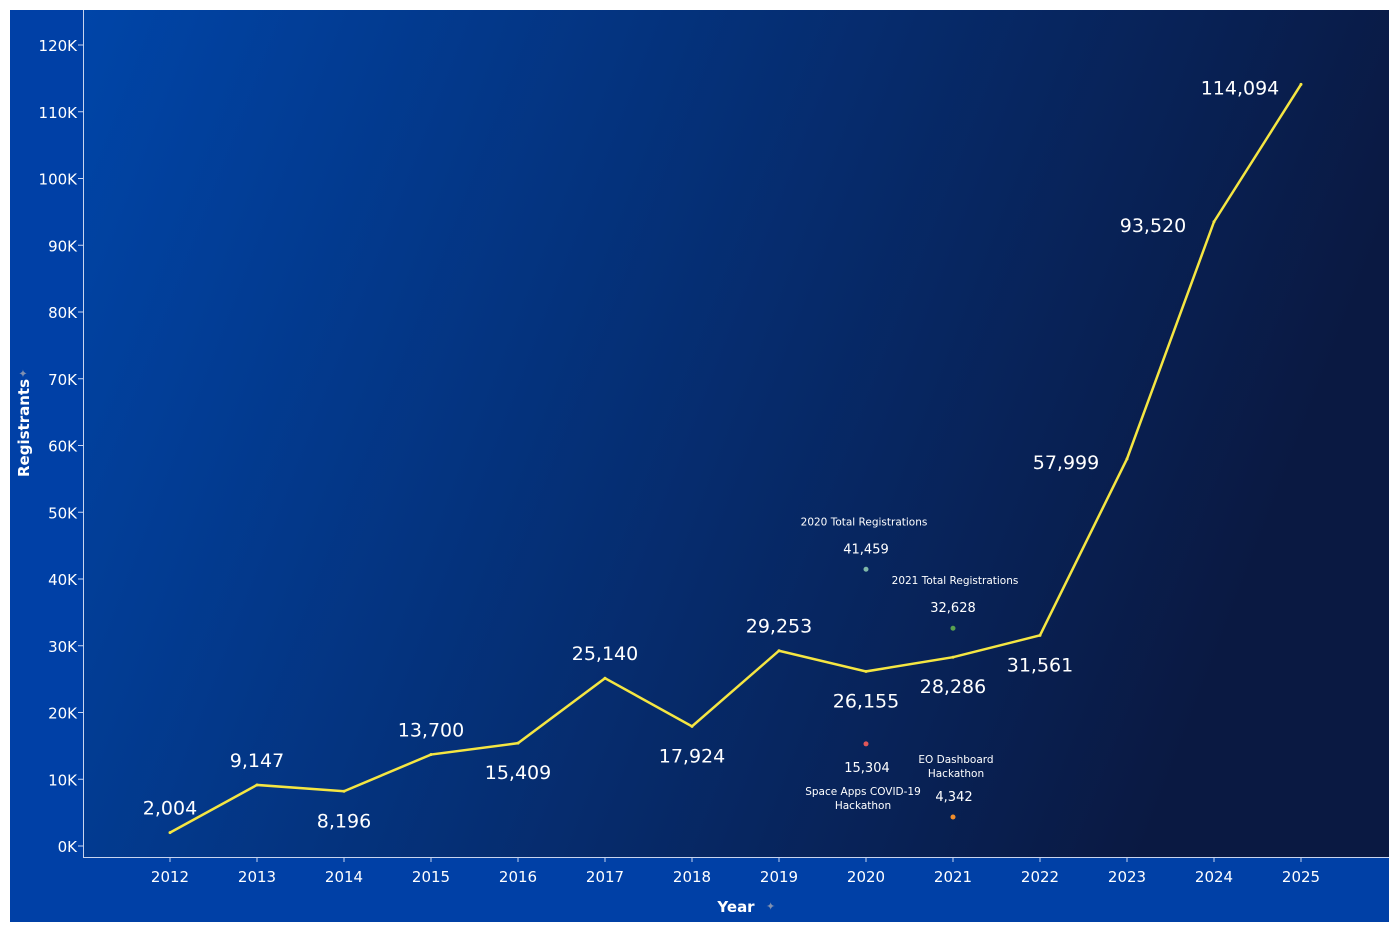  I want to click on x-axis-pin-icon: ✦, so click(770, 906).